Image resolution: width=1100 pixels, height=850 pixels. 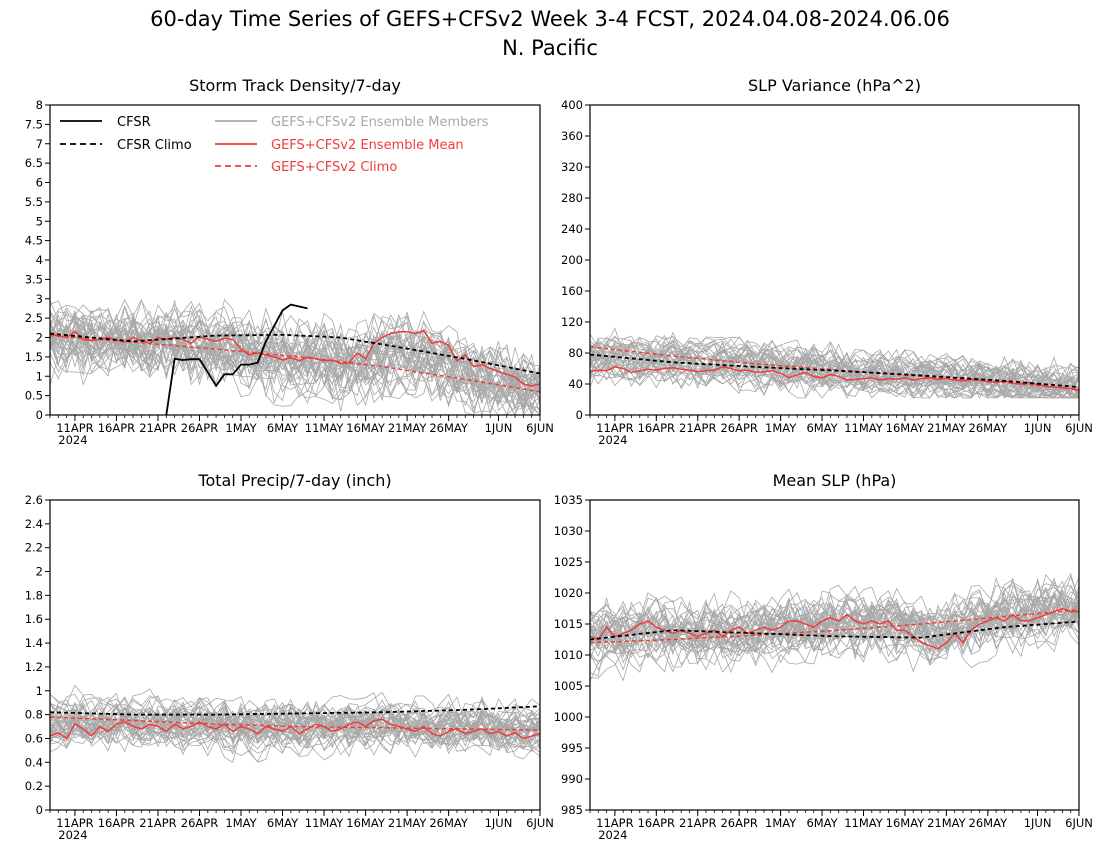 What do you see at coordinates (572, 322) in the screenshot?
I see `y-tick-label: 120` at bounding box center [572, 322].